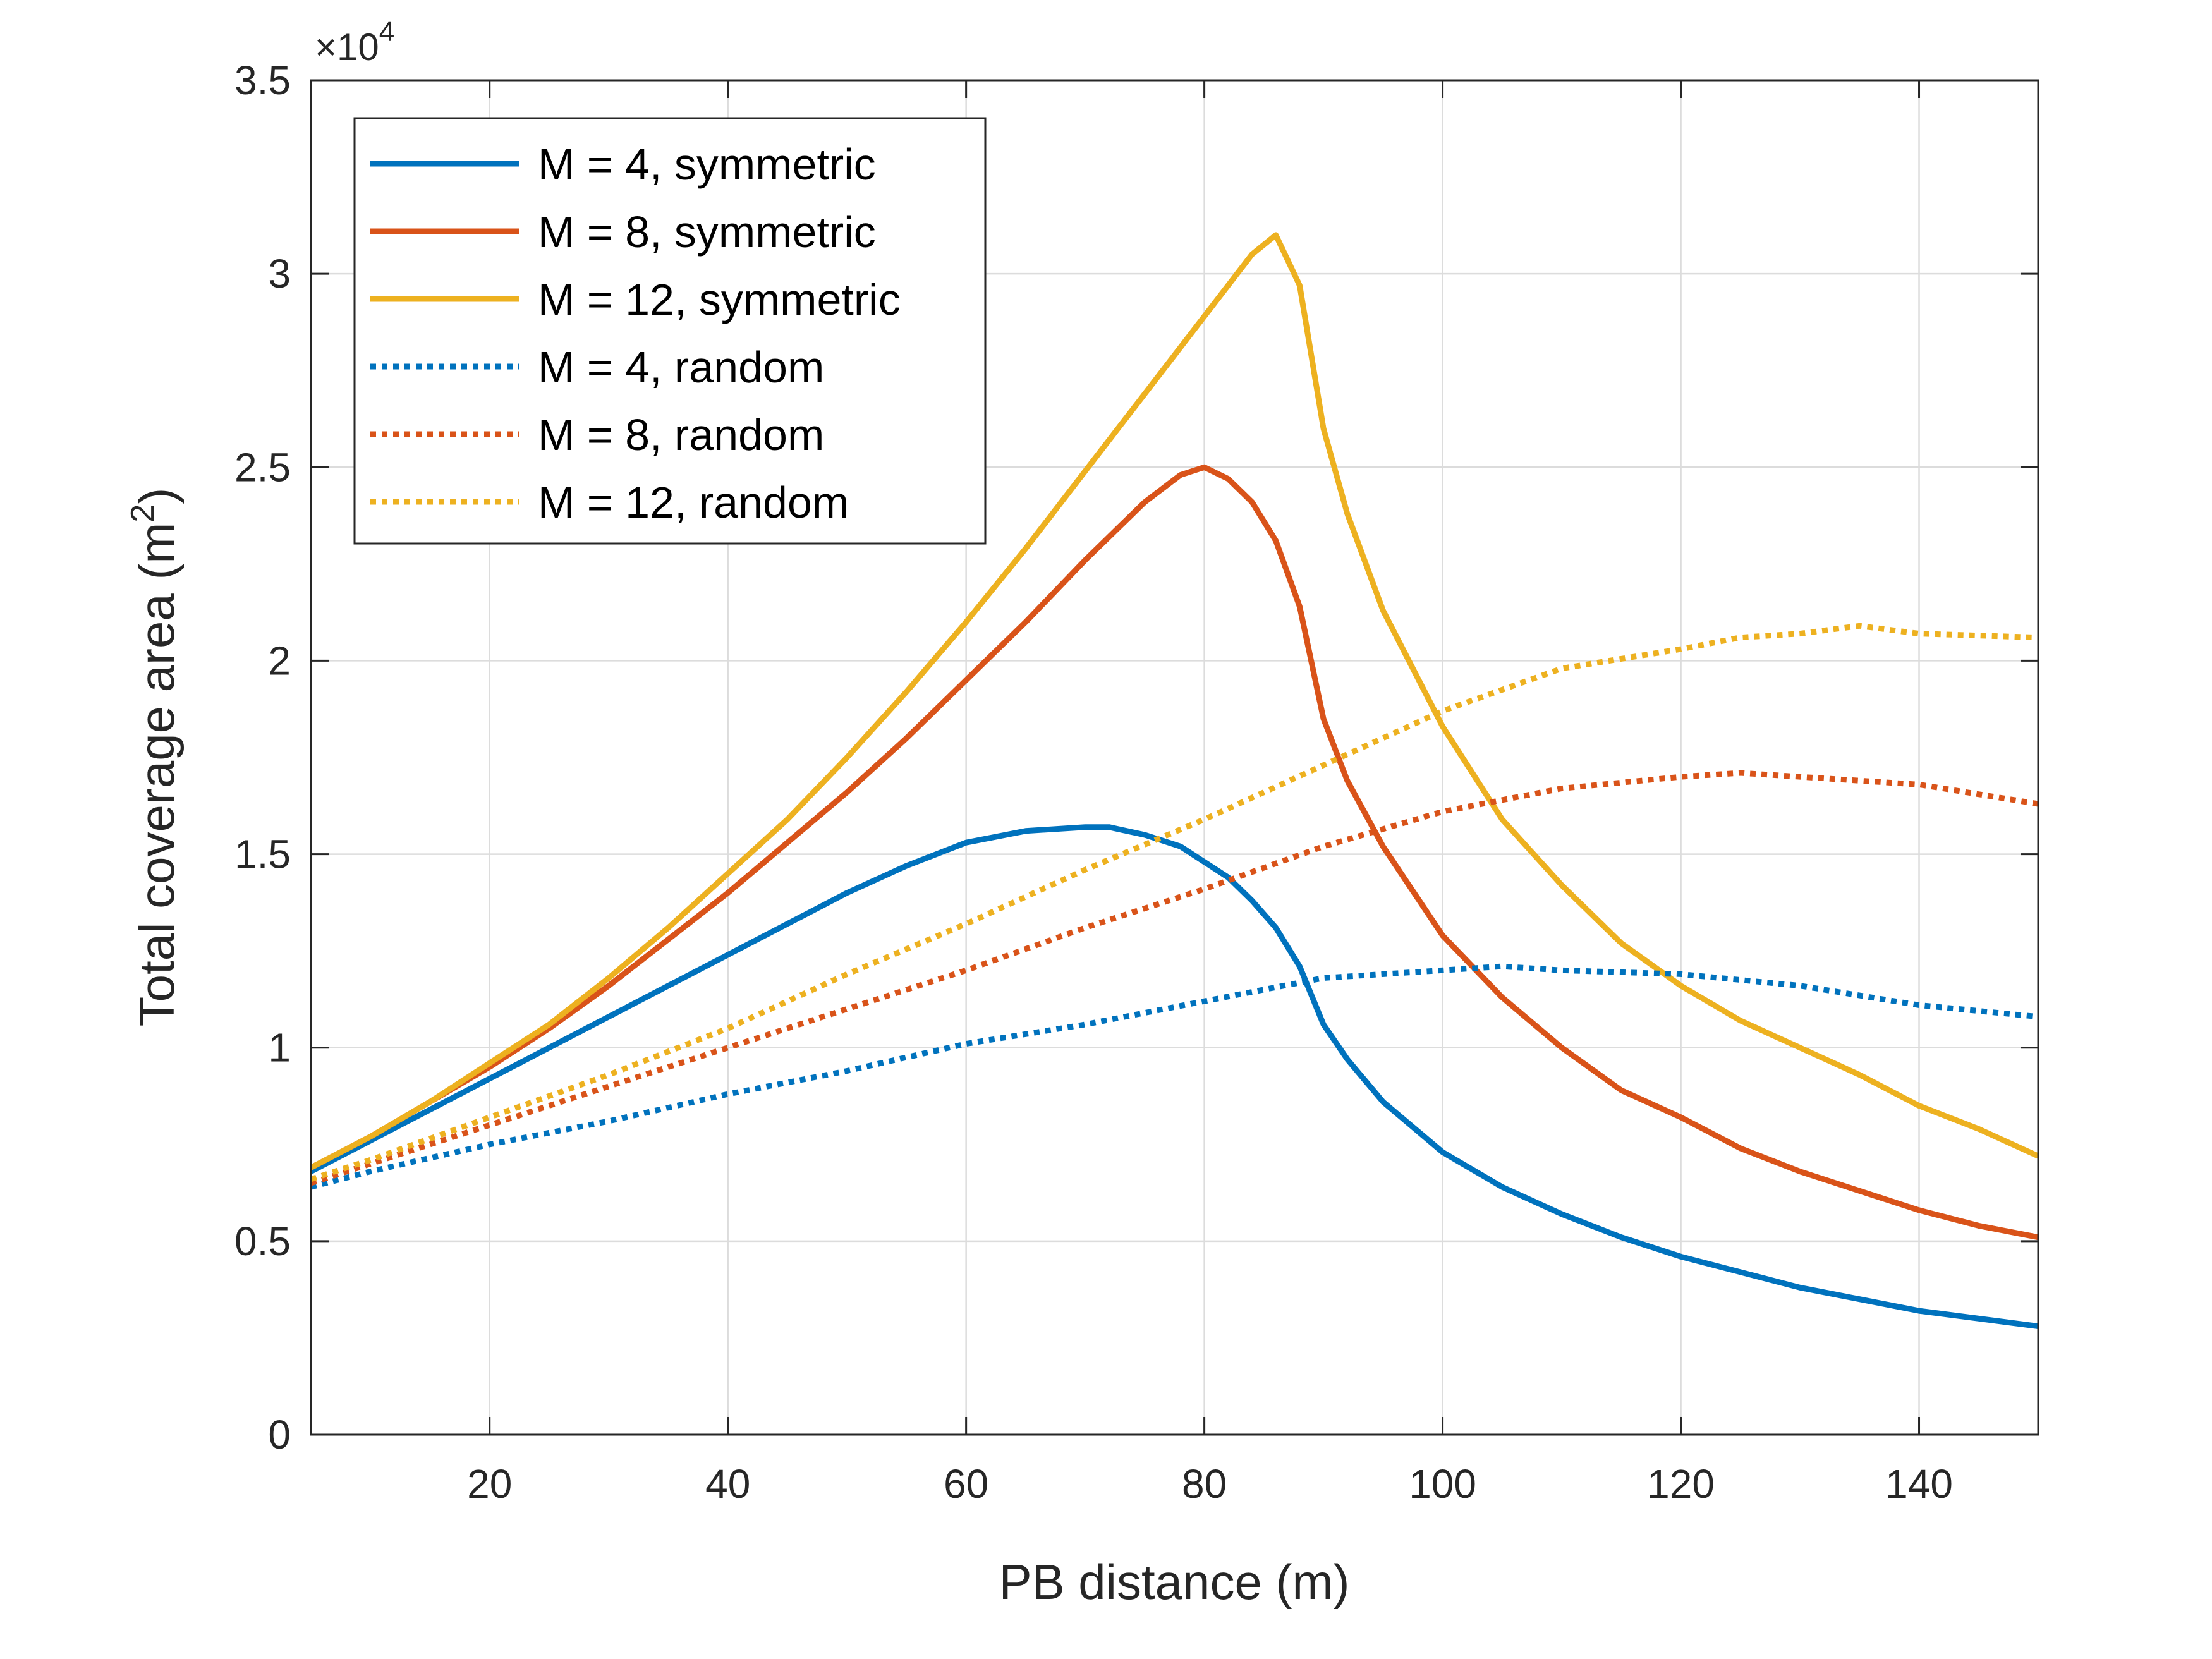 Image resolution: width=2212 pixels, height=1659 pixels. Describe the element at coordinates (279, 1434) in the screenshot. I see `y-tick-label: 0` at that location.